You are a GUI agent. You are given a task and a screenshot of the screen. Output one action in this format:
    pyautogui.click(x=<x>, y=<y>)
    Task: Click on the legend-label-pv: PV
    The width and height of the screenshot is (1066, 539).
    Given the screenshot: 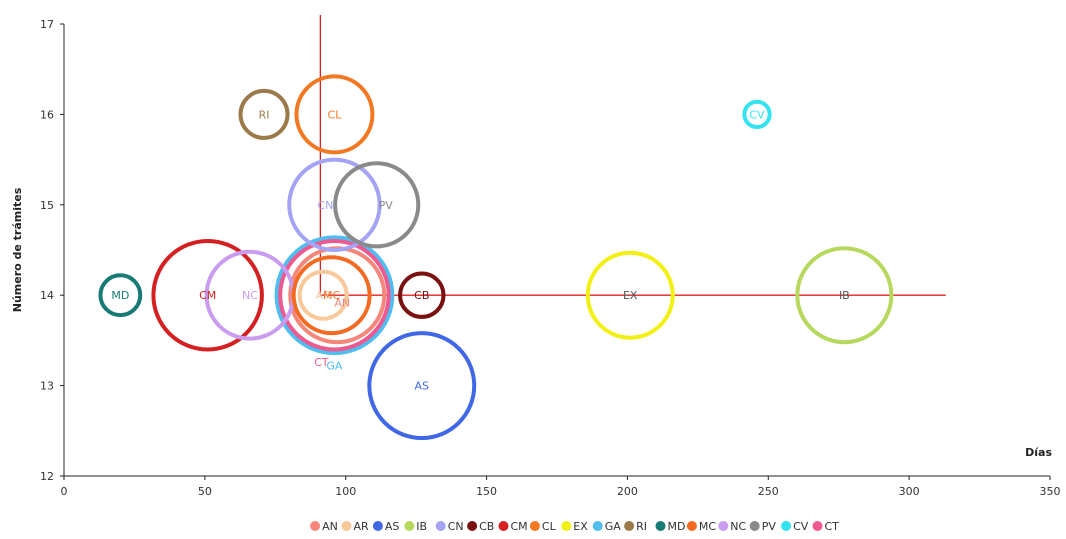 What is the action you would take?
    pyautogui.click(x=769, y=526)
    